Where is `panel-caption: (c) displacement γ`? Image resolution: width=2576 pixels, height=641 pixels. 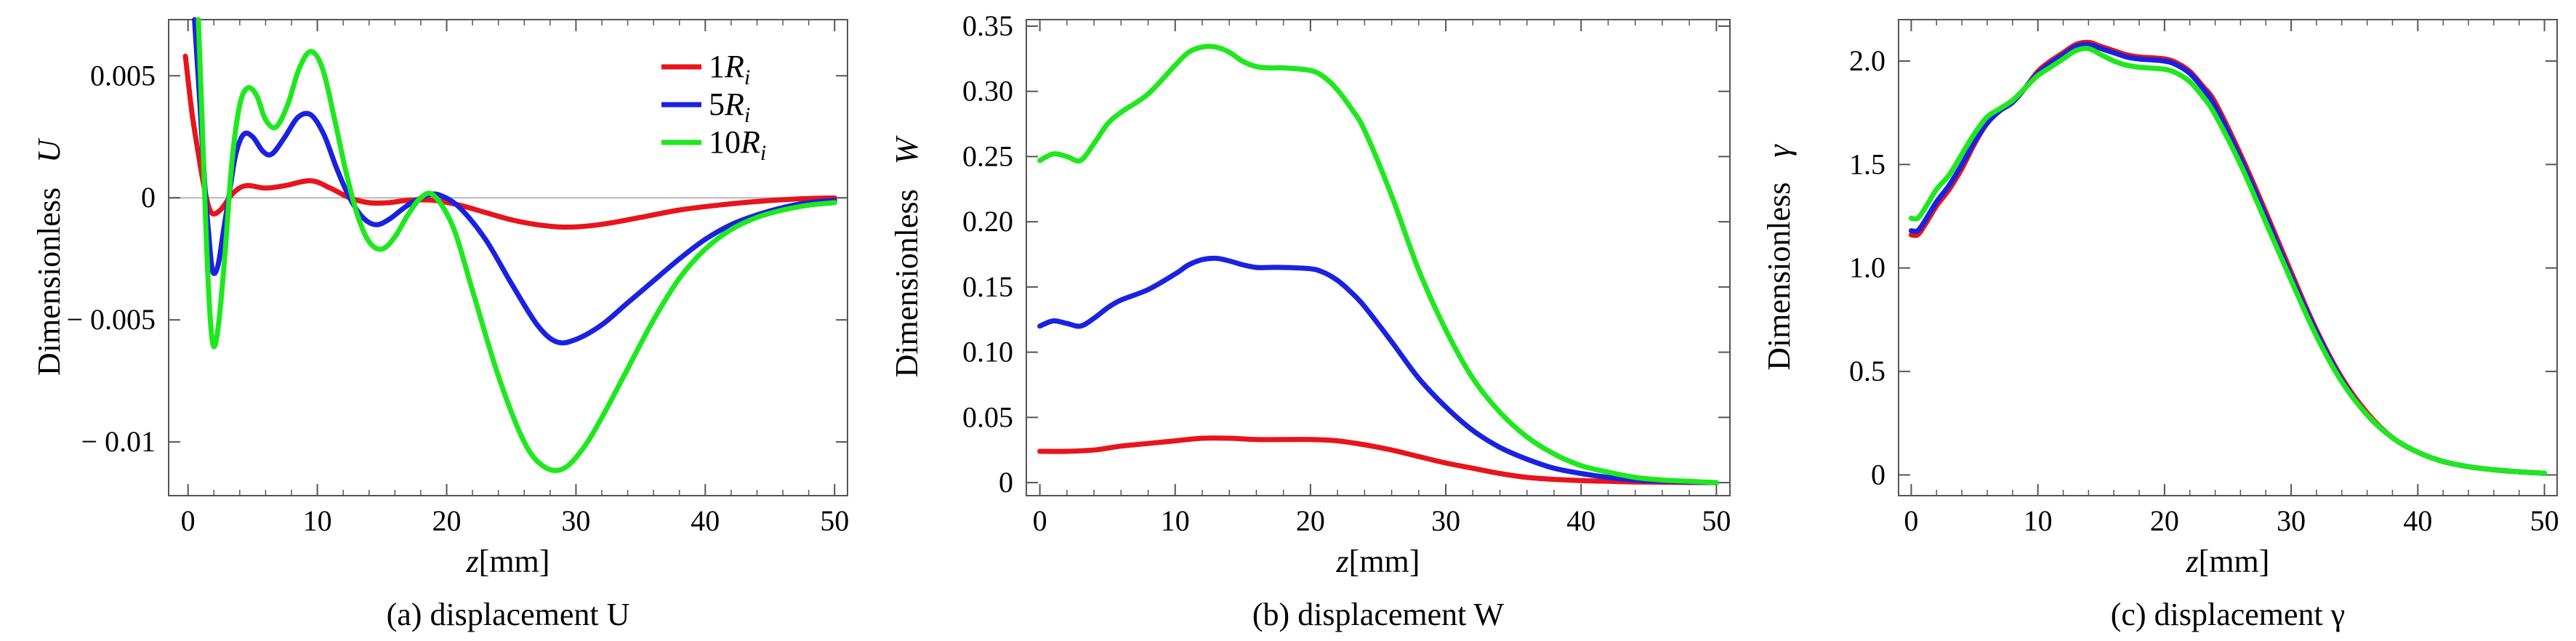 panel-caption: (c) displacement γ is located at coordinates (2228, 614).